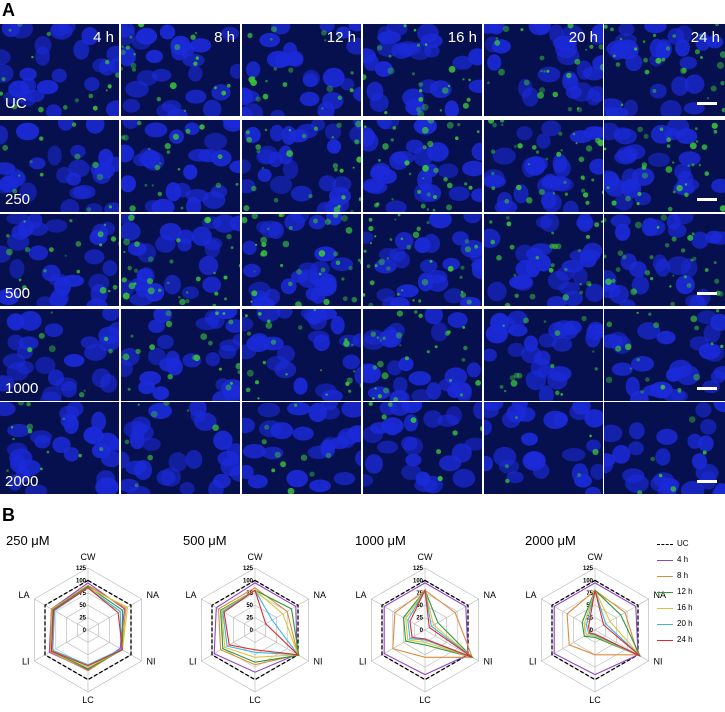 This screenshot has height=712, width=725. Describe the element at coordinates (685, 607) in the screenshot. I see `legend-label: 16 h` at that location.